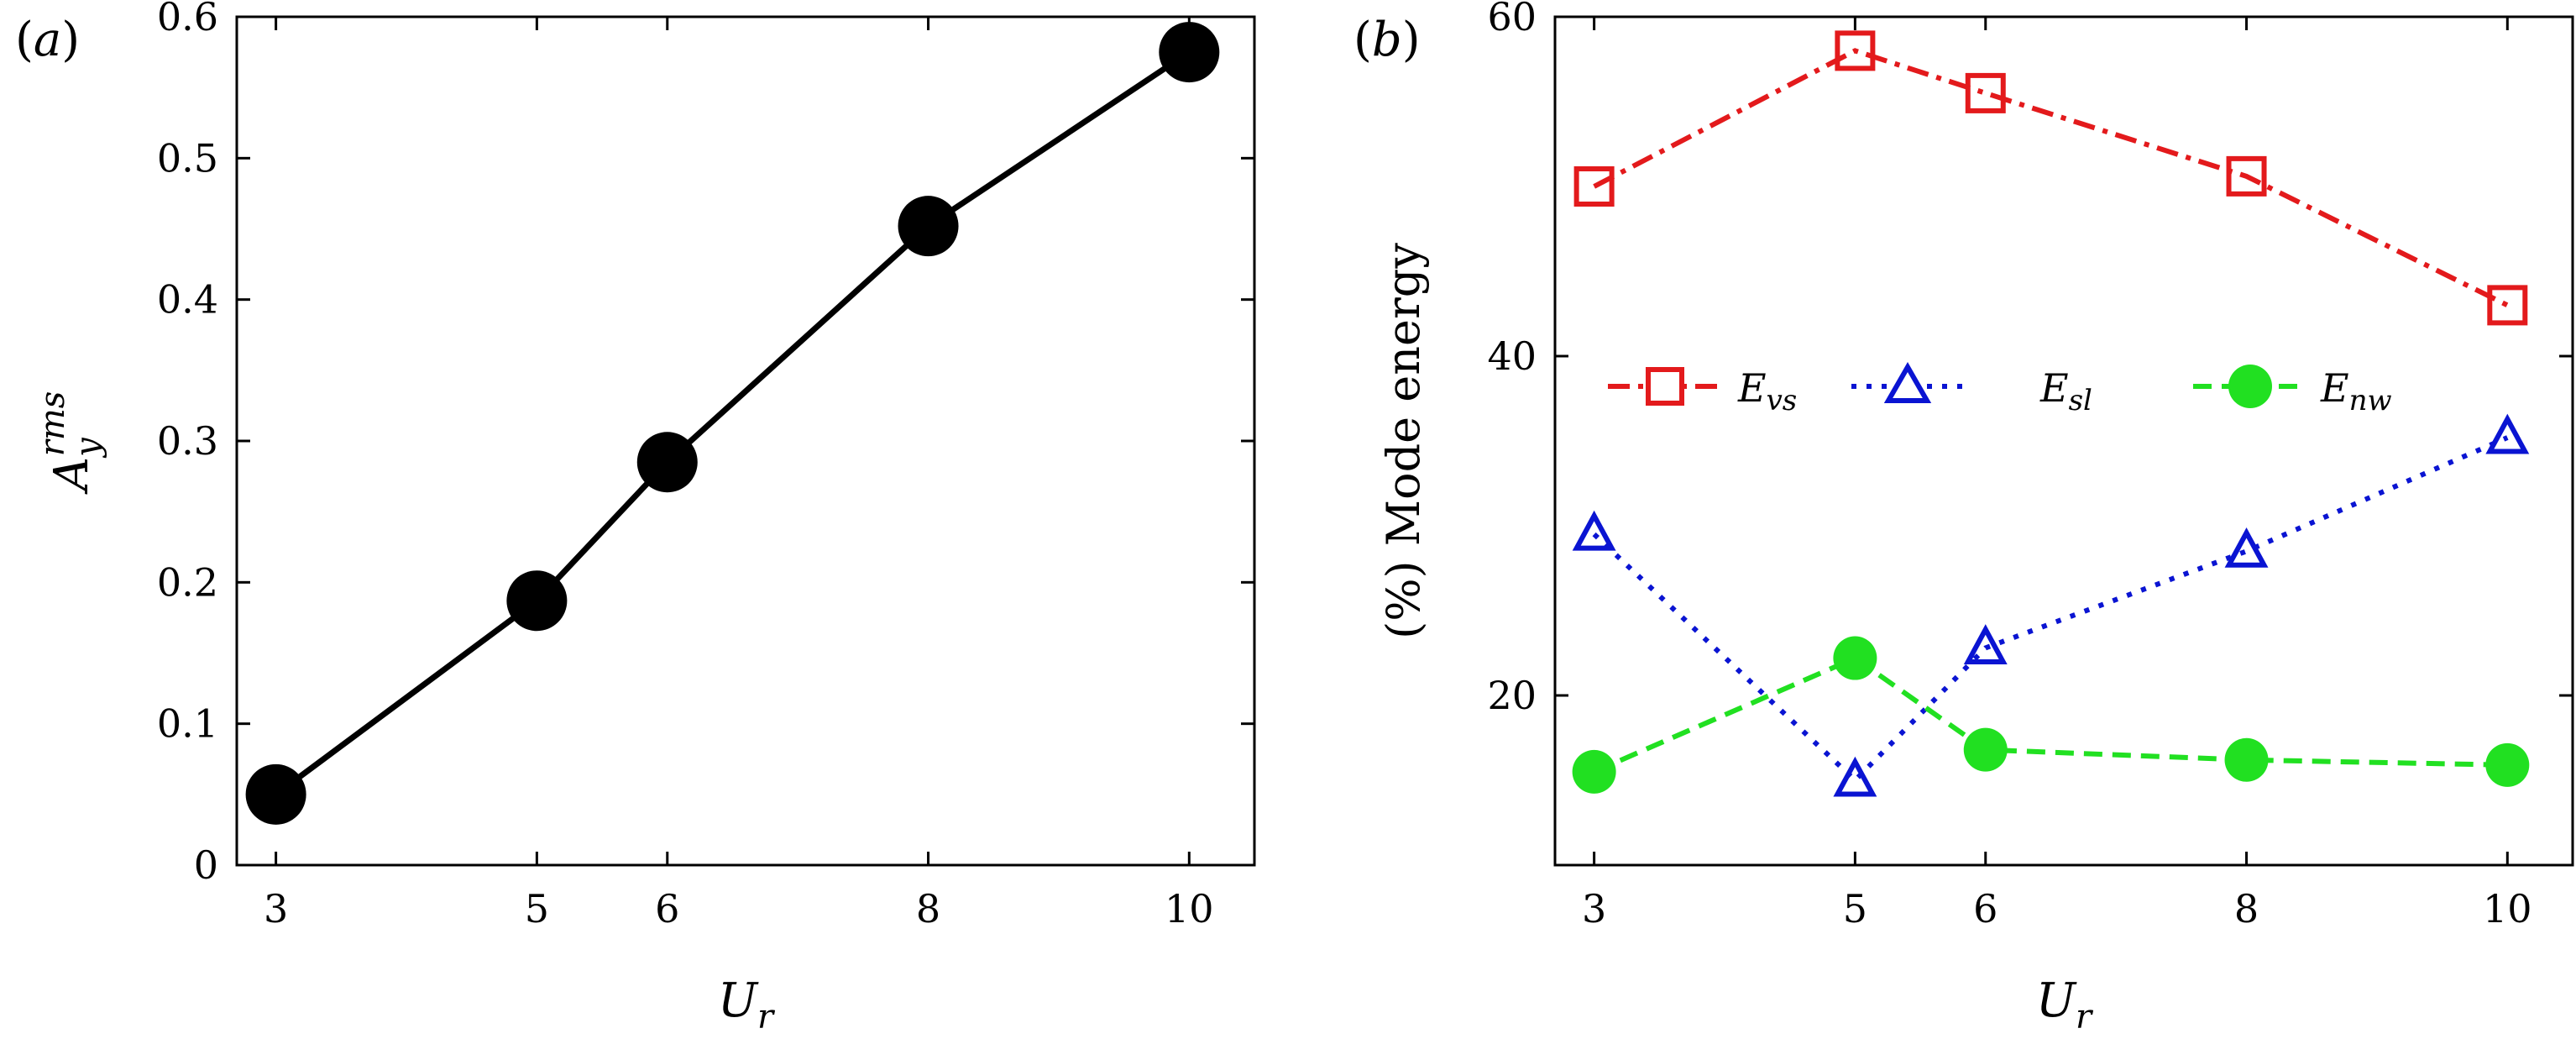  What do you see at coordinates (1404, 441) in the screenshot?
I see `panel-b-ylabel: (%) Mode energy` at bounding box center [1404, 441].